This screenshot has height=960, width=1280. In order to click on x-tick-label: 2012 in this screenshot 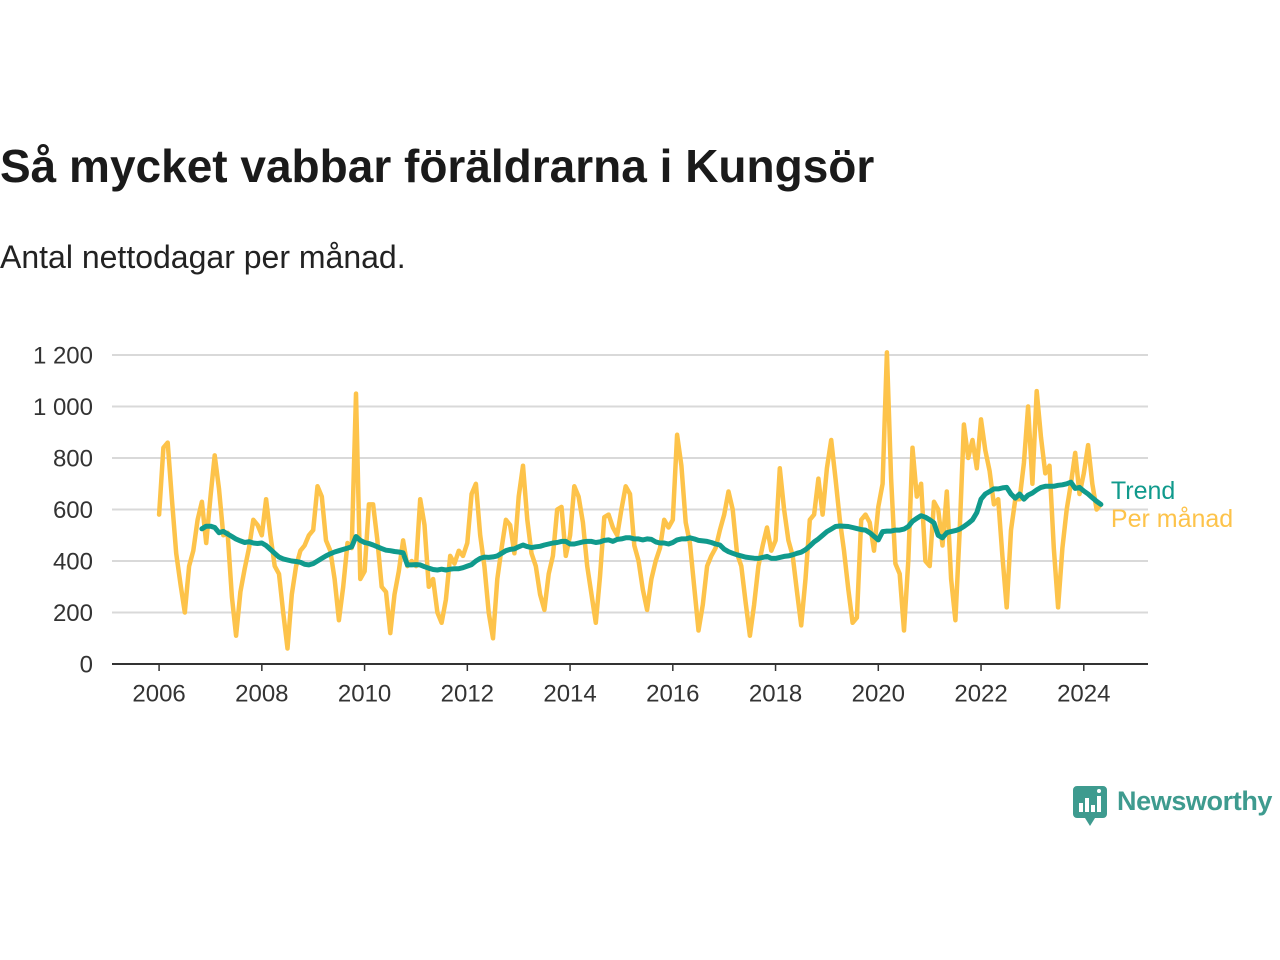, I will do `click(467, 693)`.